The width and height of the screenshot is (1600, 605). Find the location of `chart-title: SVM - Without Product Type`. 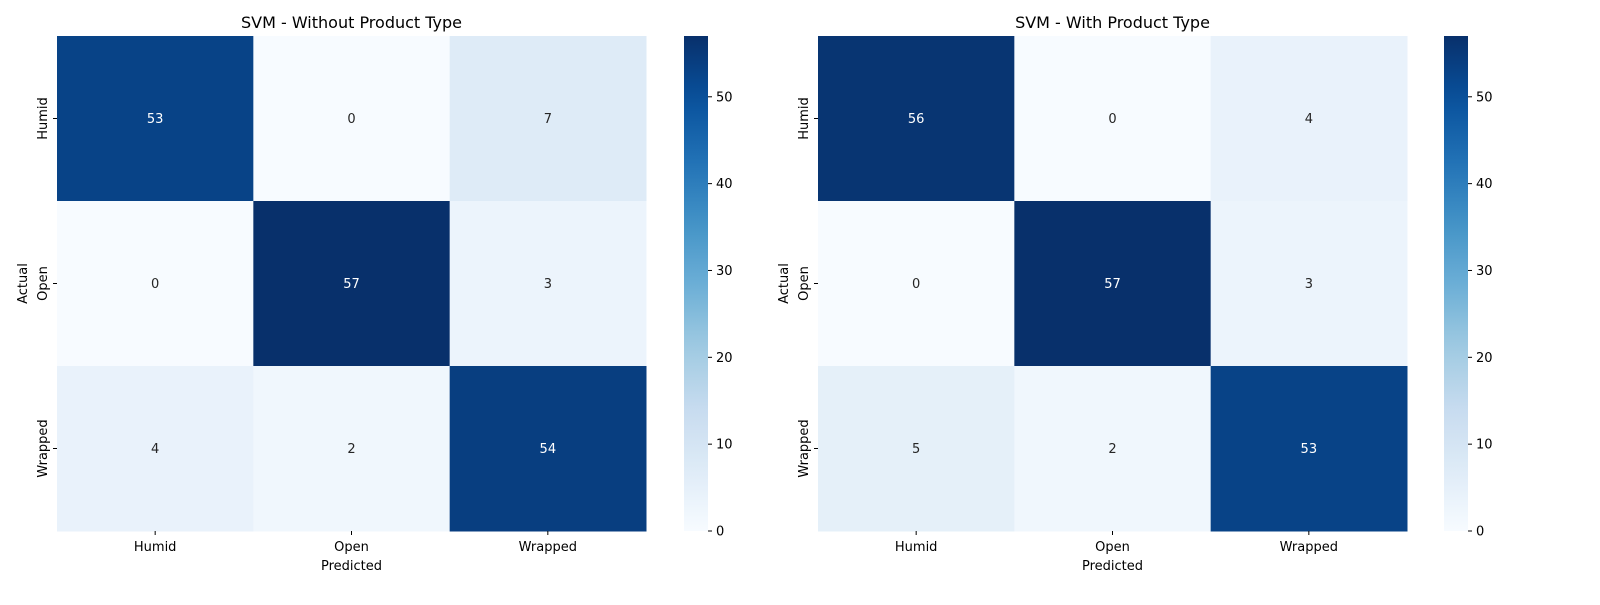

chart-title: SVM - Without Product Type is located at coordinates (351, 22).